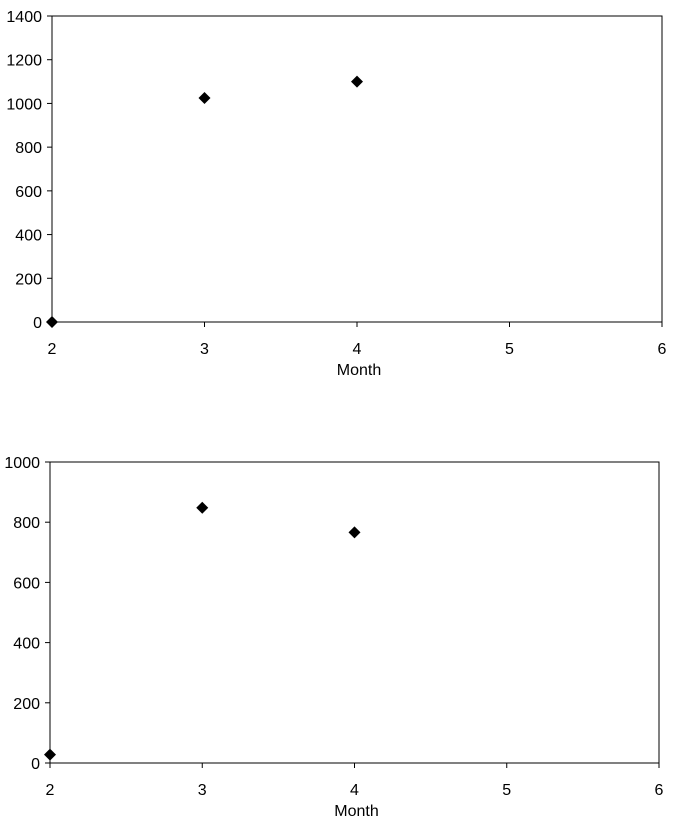 This screenshot has width=675, height=828. Describe the element at coordinates (24, 17) in the screenshot. I see `y-tick-label: 1400` at that location.